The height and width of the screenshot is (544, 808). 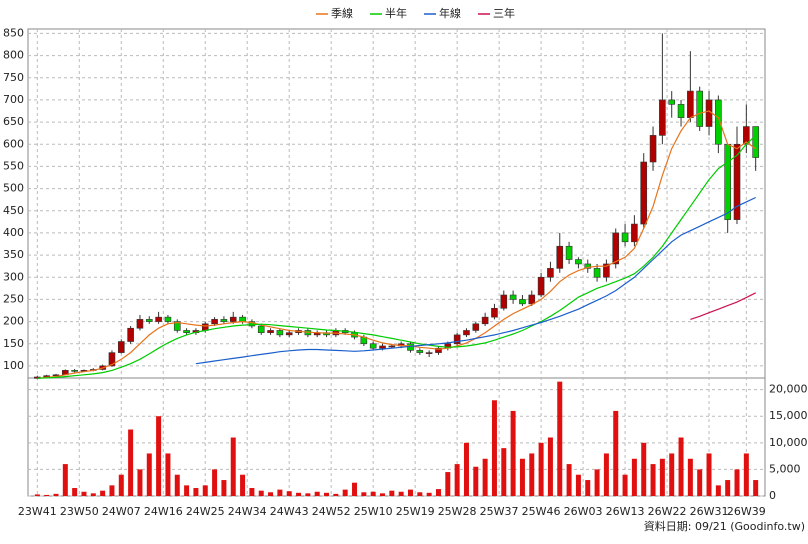 What do you see at coordinates (13, 32) in the screenshot?
I see `y-tick-label: 850` at bounding box center [13, 32].